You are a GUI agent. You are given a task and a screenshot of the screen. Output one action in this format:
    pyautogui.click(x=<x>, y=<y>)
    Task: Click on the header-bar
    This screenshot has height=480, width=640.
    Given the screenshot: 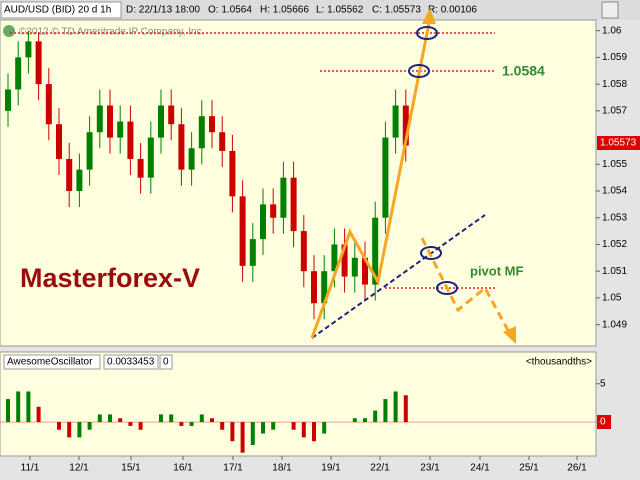 What is the action you would take?
    pyautogui.click(x=320, y=10)
    